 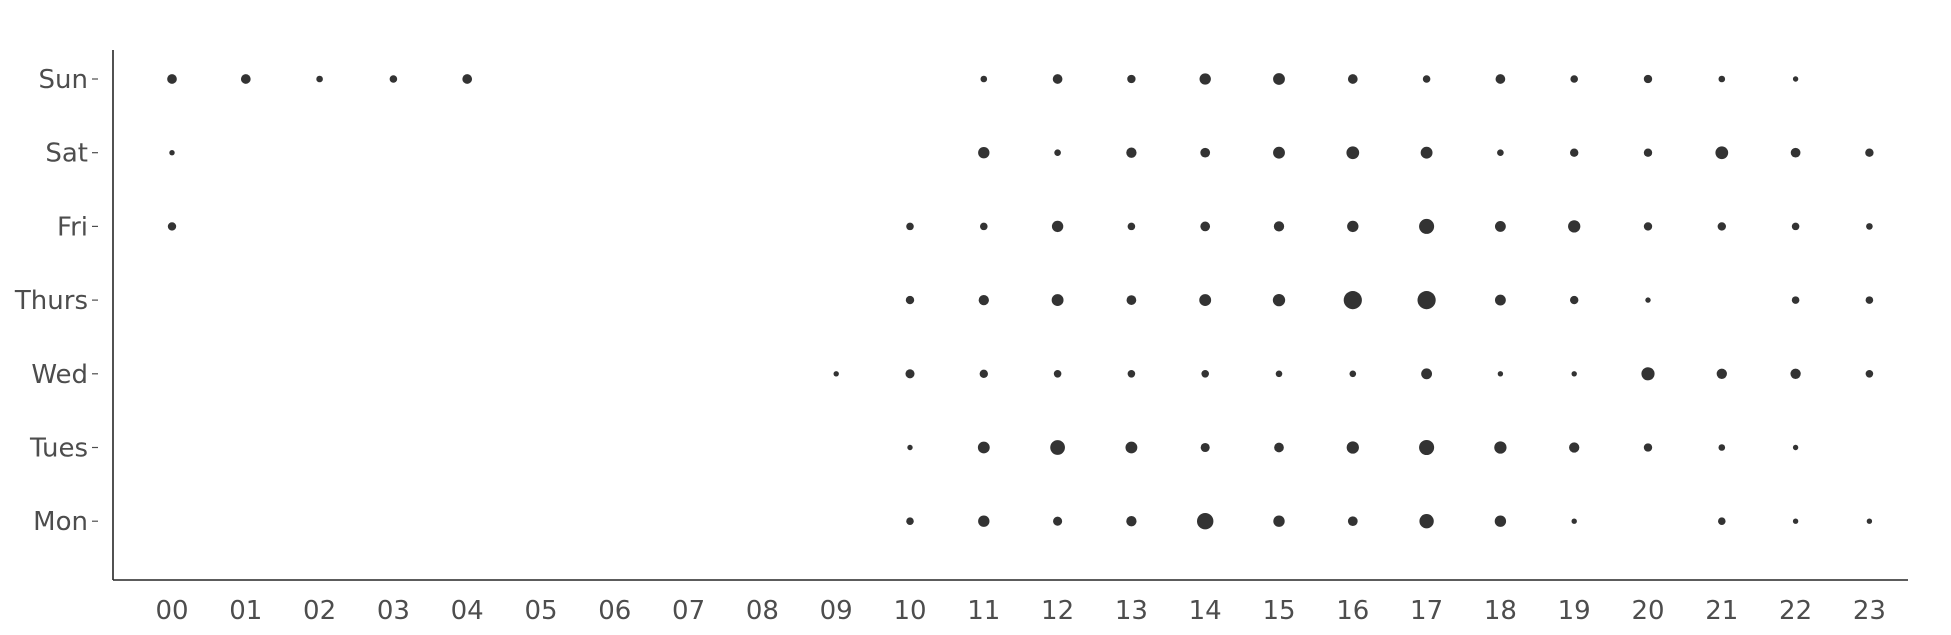 I want to click on x-tick-label-07: 07, so click(x=688, y=611).